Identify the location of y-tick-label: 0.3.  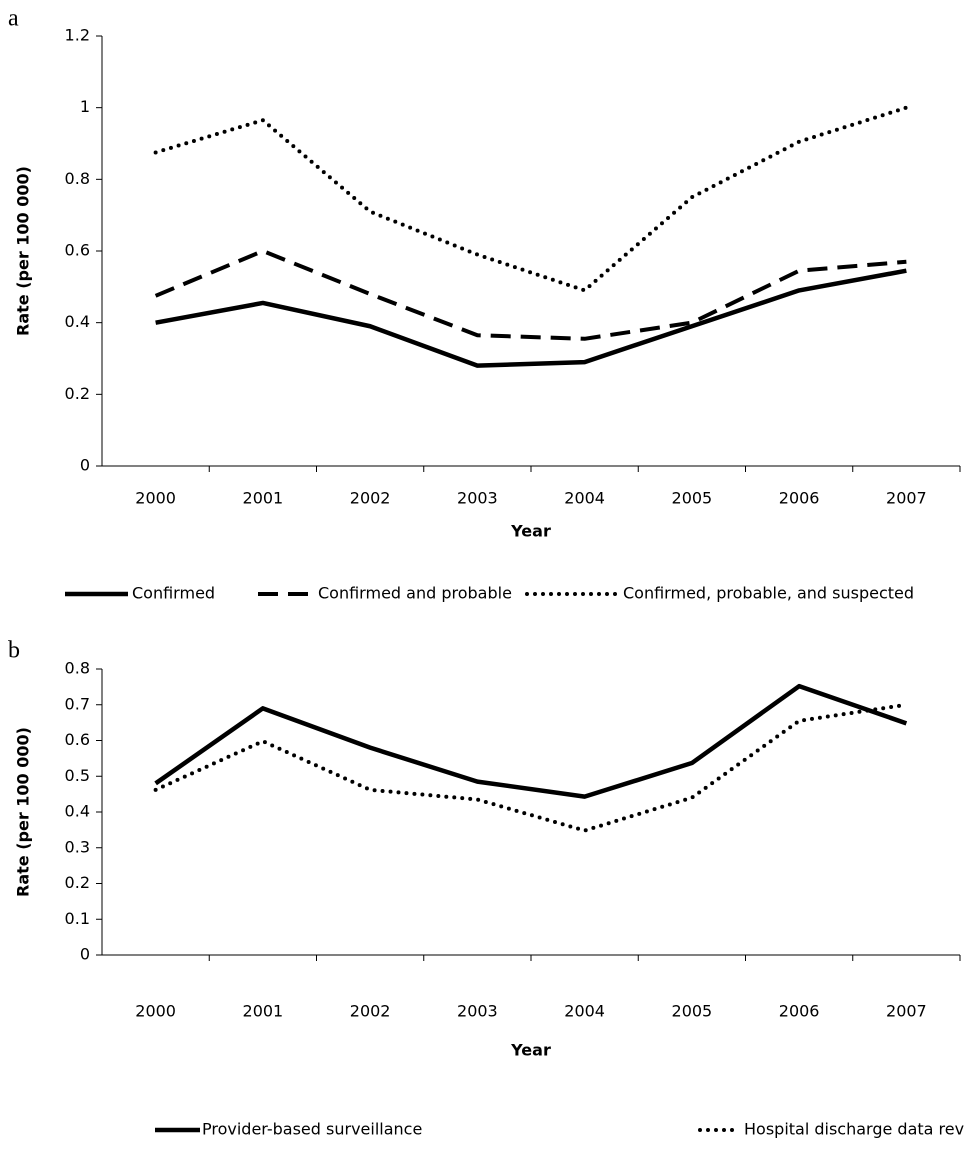
(77, 846).